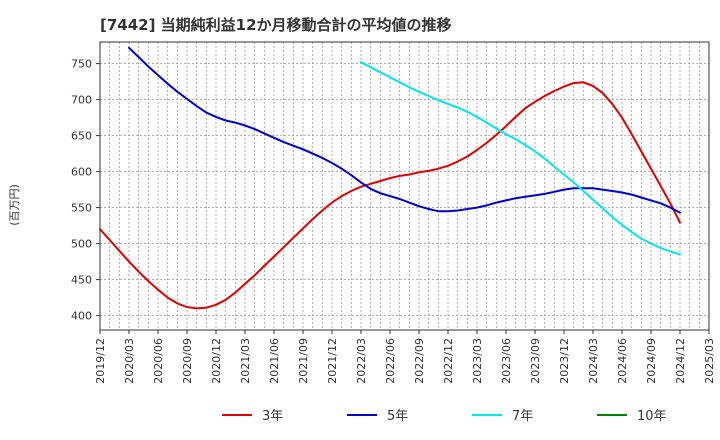 Image resolution: width=720 pixels, height=440 pixels. I want to click on legend-label-4: 10年, so click(652, 416).